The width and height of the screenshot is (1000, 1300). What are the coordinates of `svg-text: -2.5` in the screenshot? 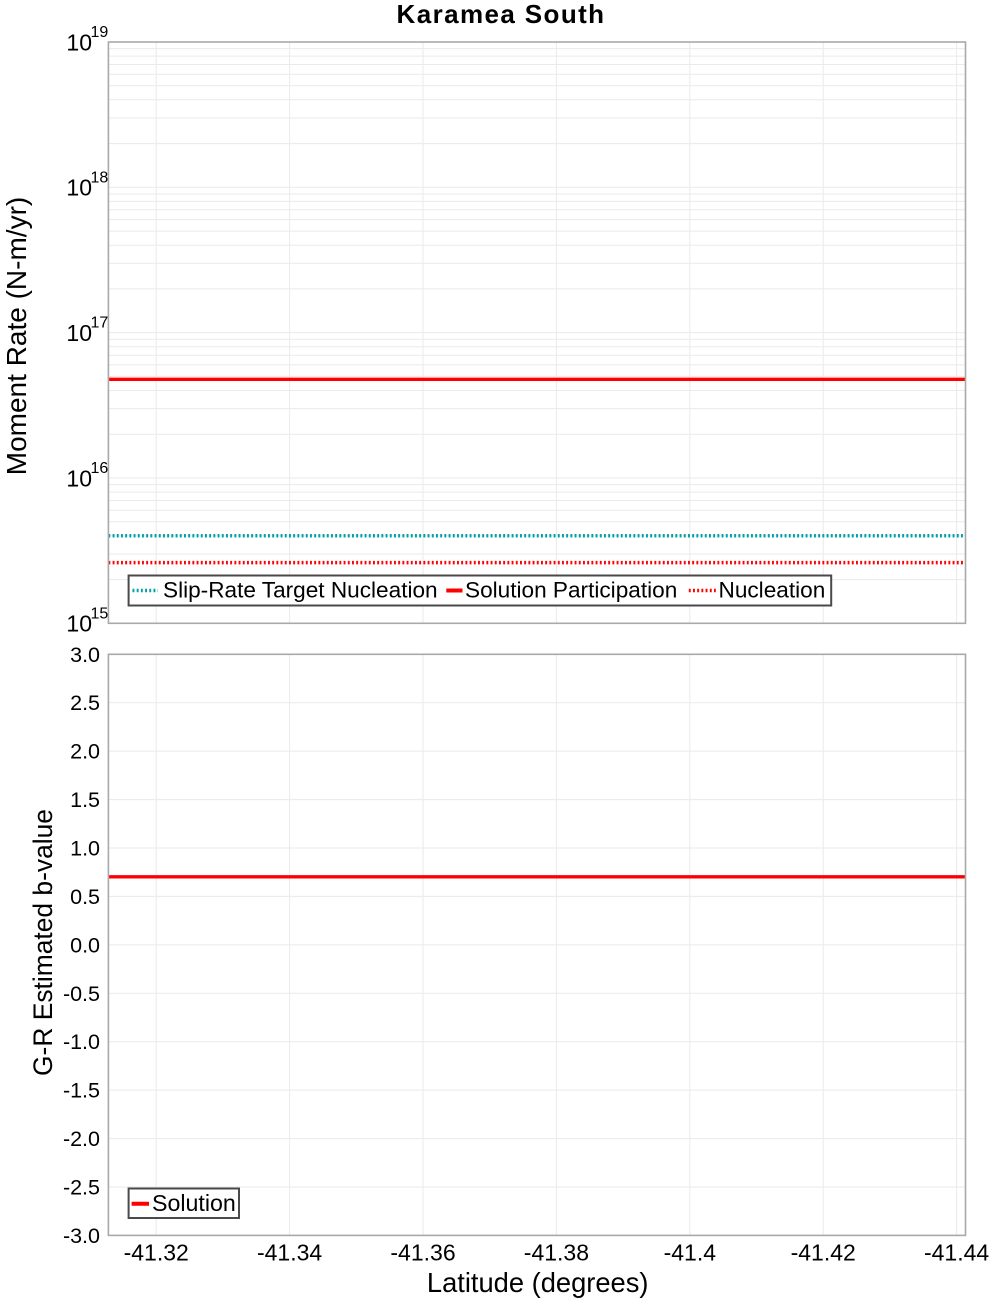 It's located at (81, 1188).